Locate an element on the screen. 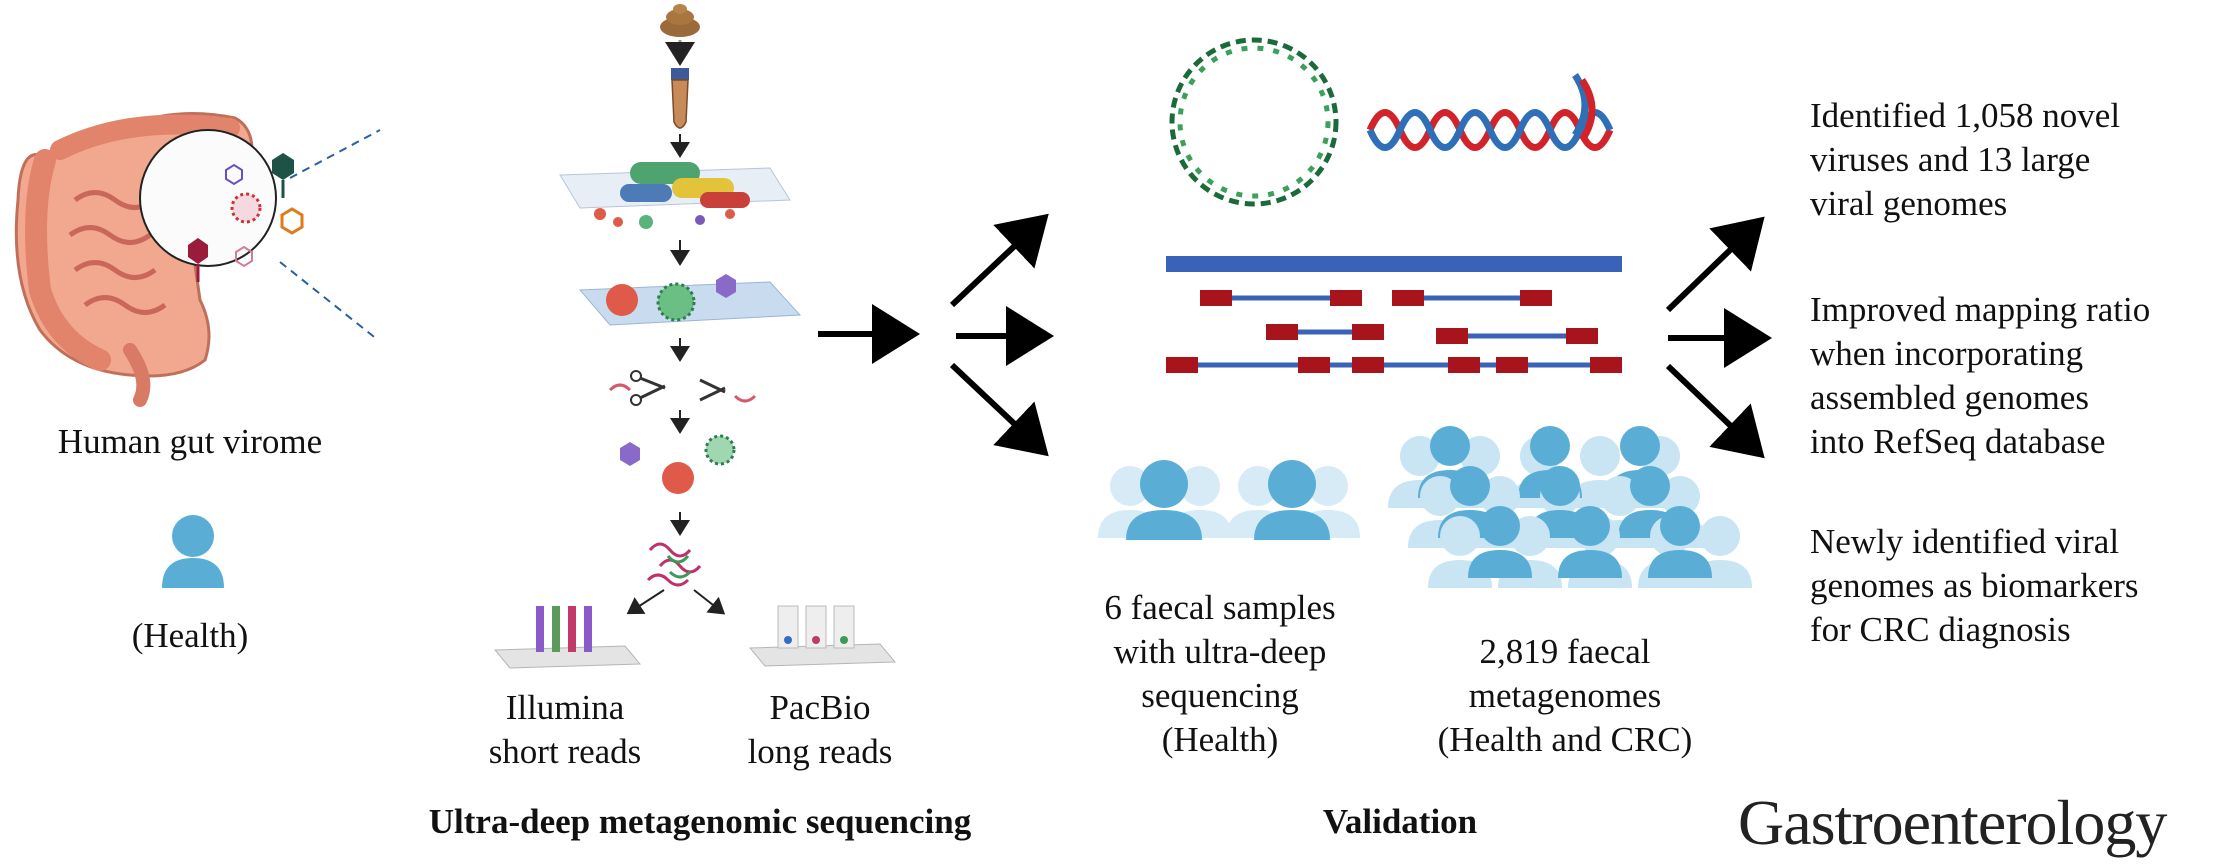 This screenshot has height=865, width=2213. sample-tube-icon is located at coordinates (680, 98).